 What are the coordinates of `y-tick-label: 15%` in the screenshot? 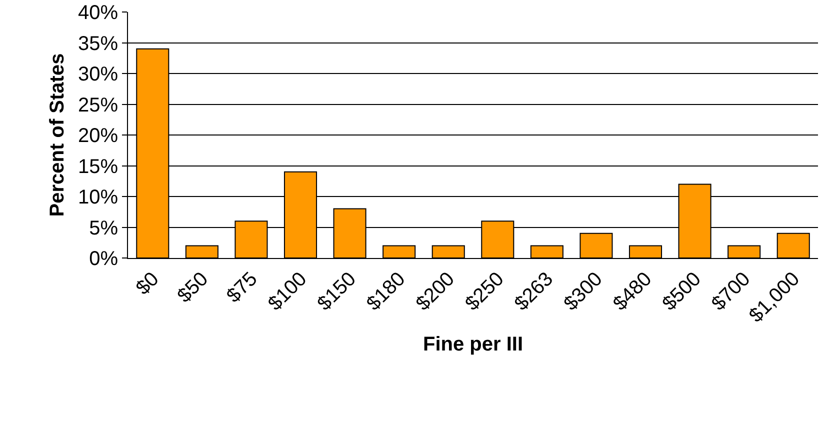 It's located at (98, 167).